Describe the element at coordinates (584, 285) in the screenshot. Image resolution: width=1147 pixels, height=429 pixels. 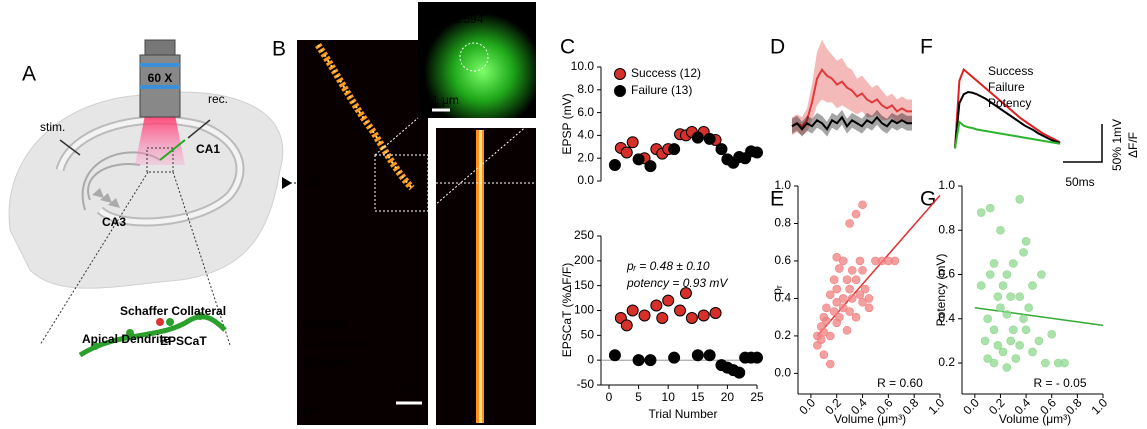
I see `y-tick-label: 150` at that location.